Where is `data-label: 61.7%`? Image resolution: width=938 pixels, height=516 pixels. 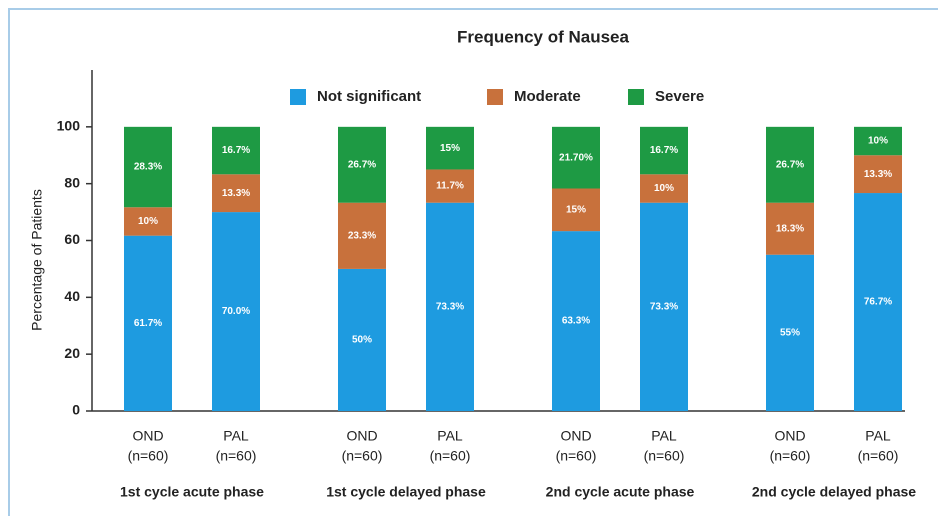 data-label: 61.7% is located at coordinates (148, 323).